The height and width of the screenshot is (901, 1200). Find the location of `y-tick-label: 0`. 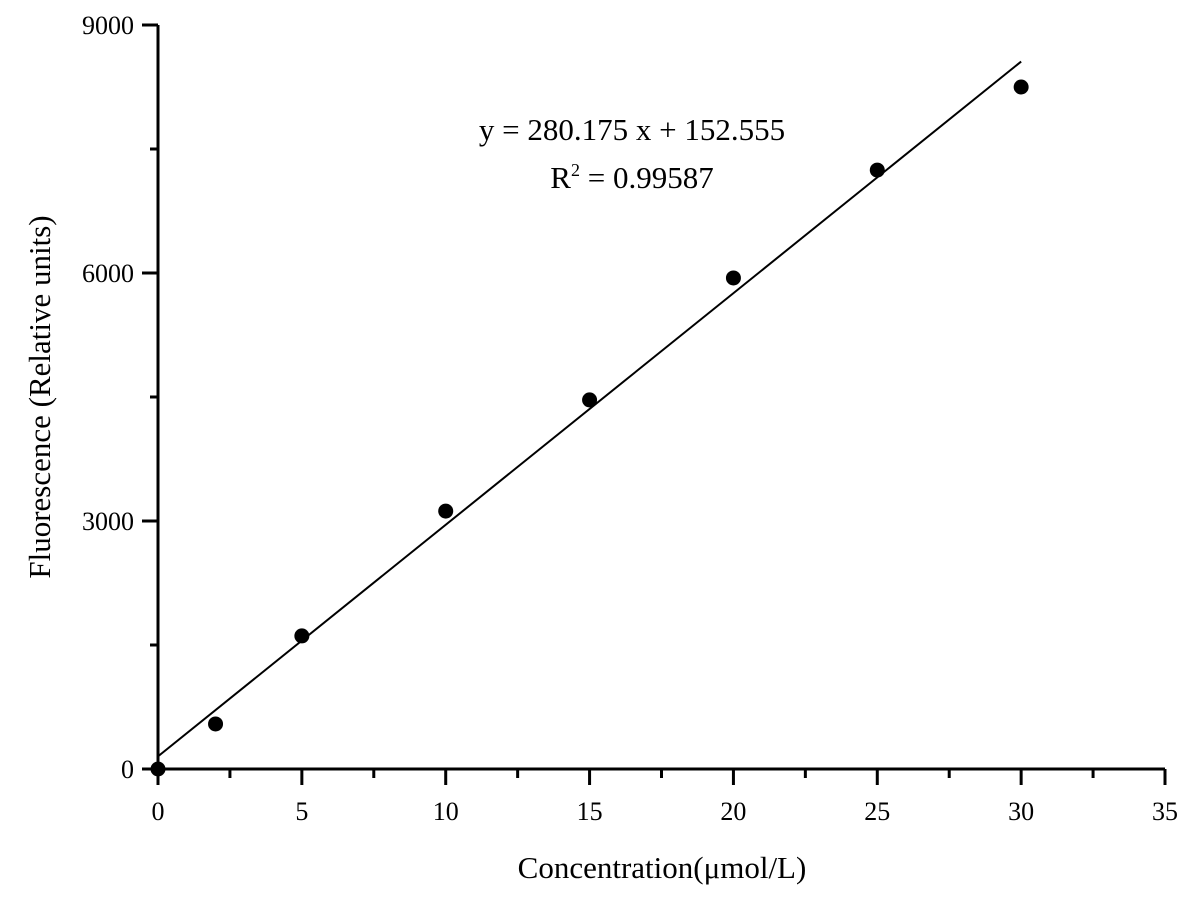

y-tick-label: 0 is located at coordinates (127, 769).